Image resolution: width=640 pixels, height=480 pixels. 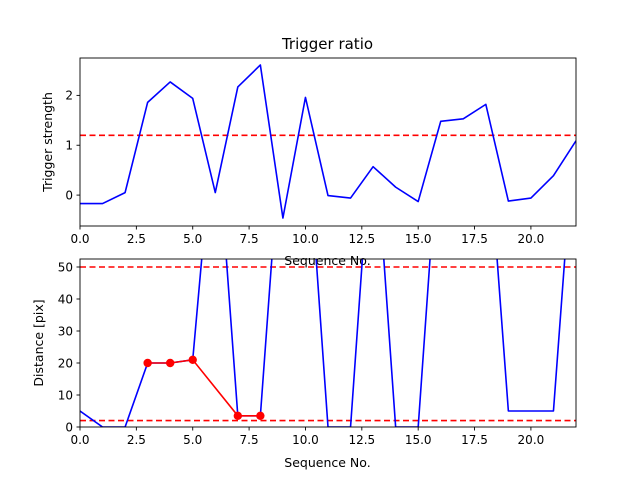 I want to click on bottom-y-tick-label: 10, so click(x=65, y=395).